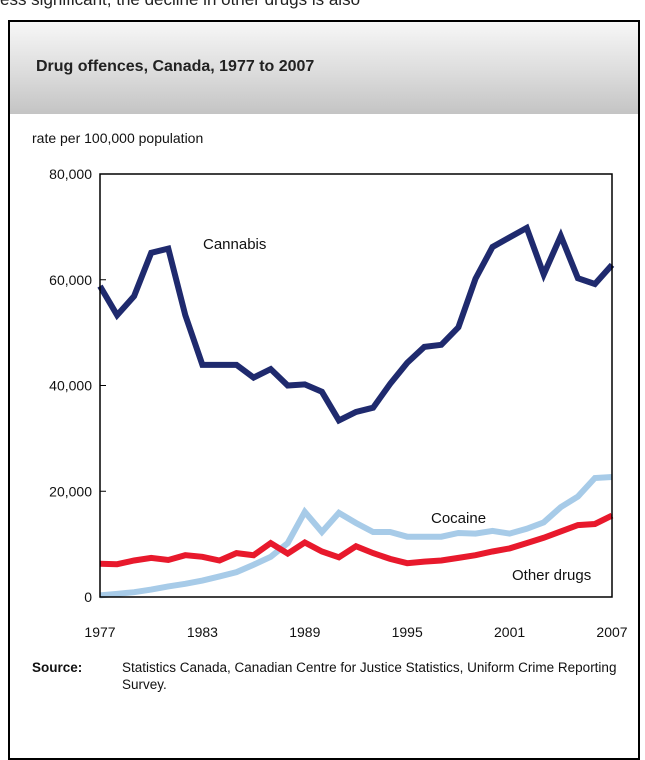  I want to click on y-axis-ticks: 0 20,000 40,000 60,000 80,000, so click(77, 385).